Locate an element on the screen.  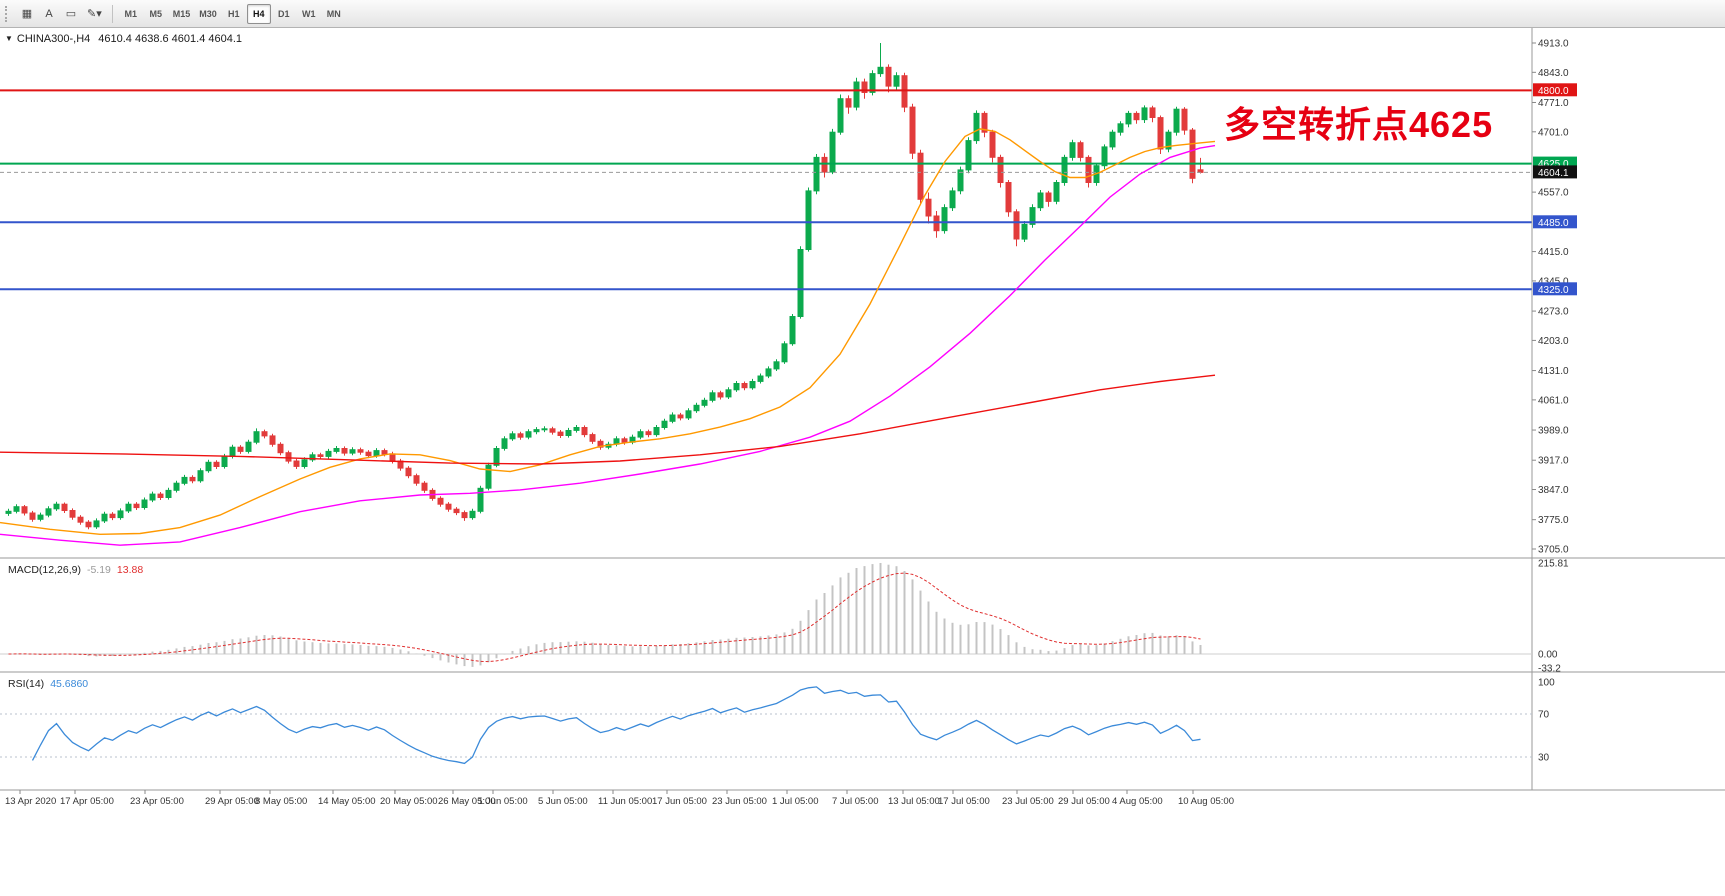
macd-signal-line is located at coordinates (604, 617).